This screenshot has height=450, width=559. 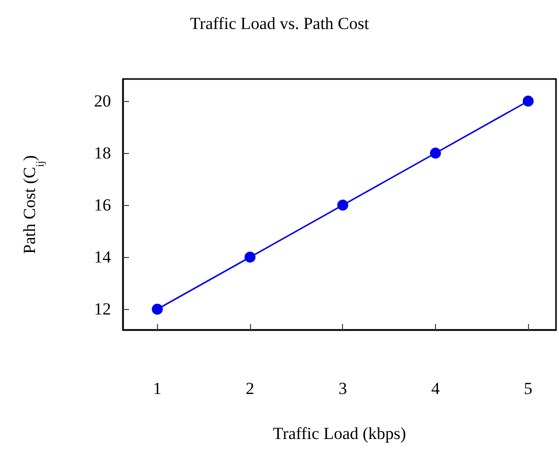 I want to click on x-tick-label: 5, so click(x=528, y=388).